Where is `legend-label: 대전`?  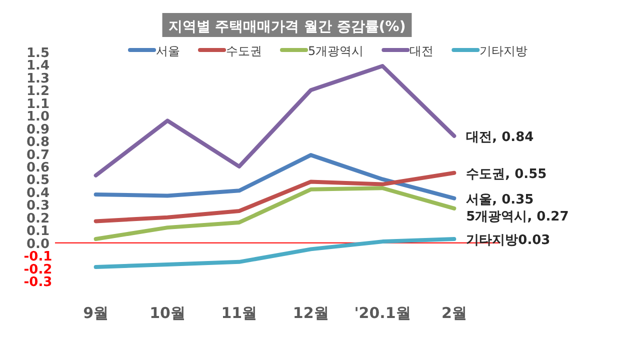
legend-label: 대전 is located at coordinates (422, 51).